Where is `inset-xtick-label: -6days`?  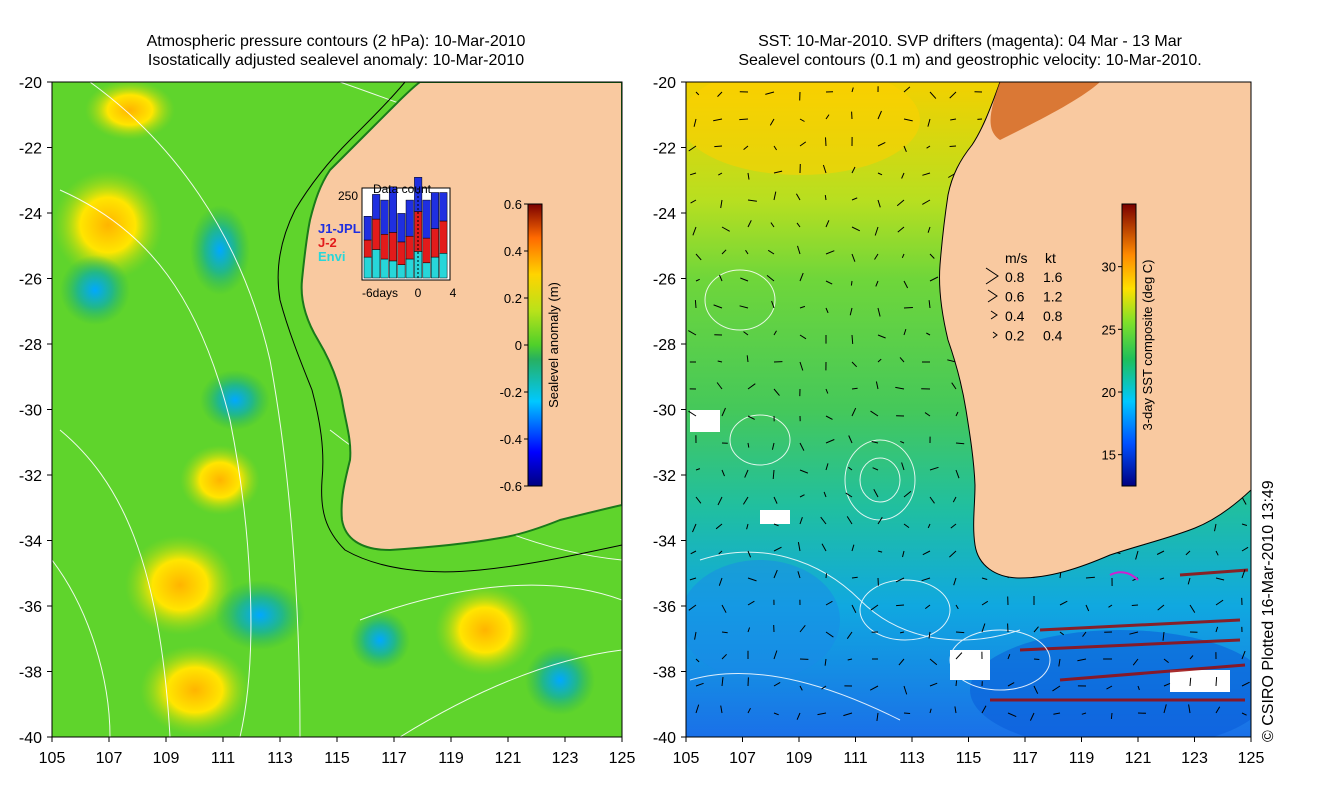 inset-xtick-label: -6days is located at coordinates (380, 293).